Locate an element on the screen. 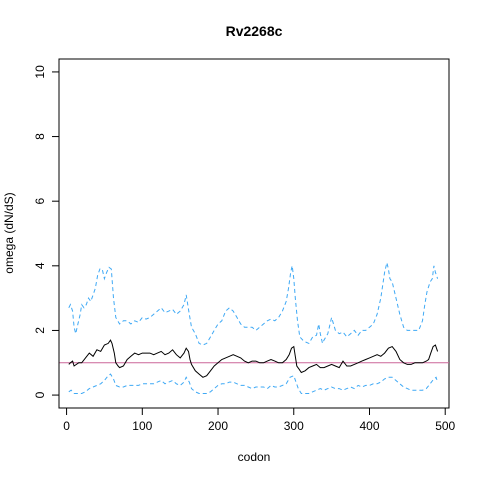  x-tick-label: 100 is located at coordinates (142, 426).